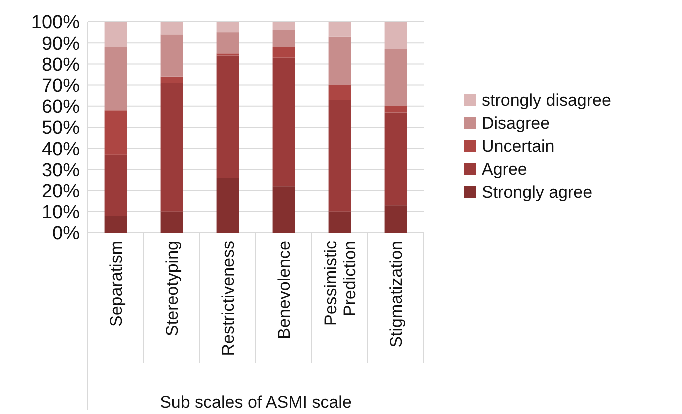 The image size is (682, 414). Describe the element at coordinates (61, 171) in the screenshot. I see `y-tick-label: 30%` at that location.